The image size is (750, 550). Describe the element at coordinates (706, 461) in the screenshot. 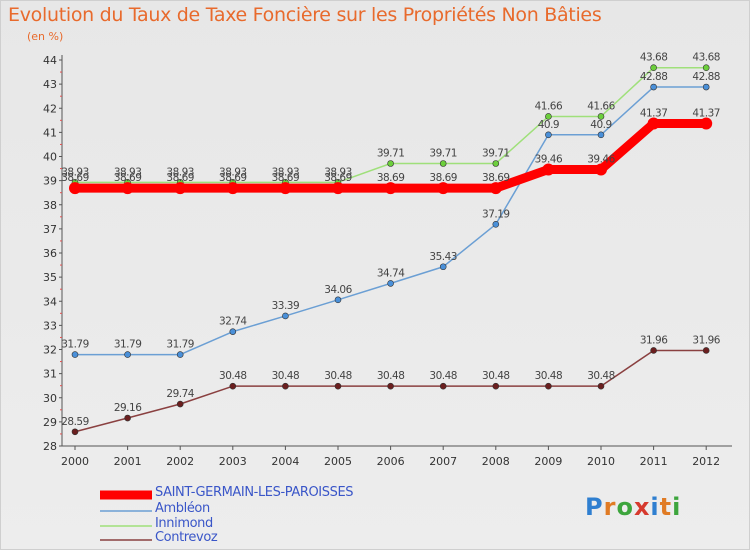

I see `x-tick-label: 2012` at that location.